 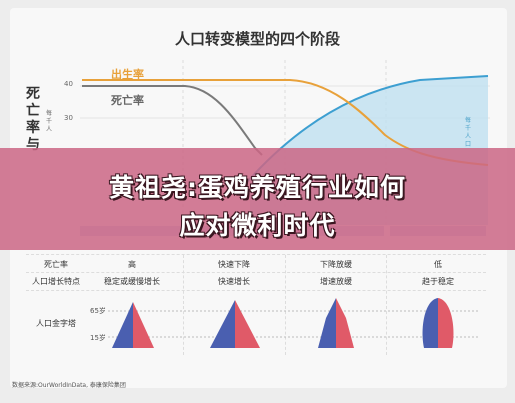 What do you see at coordinates (234, 264) in the screenshot?
I see `cell-death-2: 快速下降` at bounding box center [234, 264].